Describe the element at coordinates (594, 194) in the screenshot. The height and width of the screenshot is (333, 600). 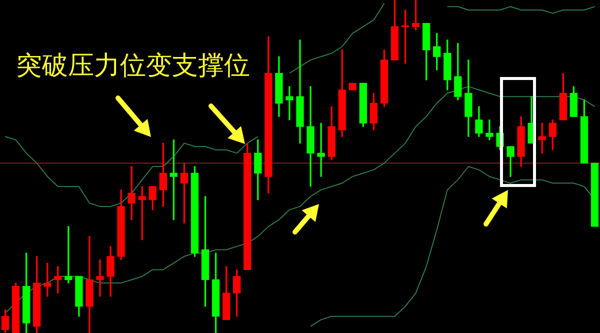
I see `candlestick` at that location.